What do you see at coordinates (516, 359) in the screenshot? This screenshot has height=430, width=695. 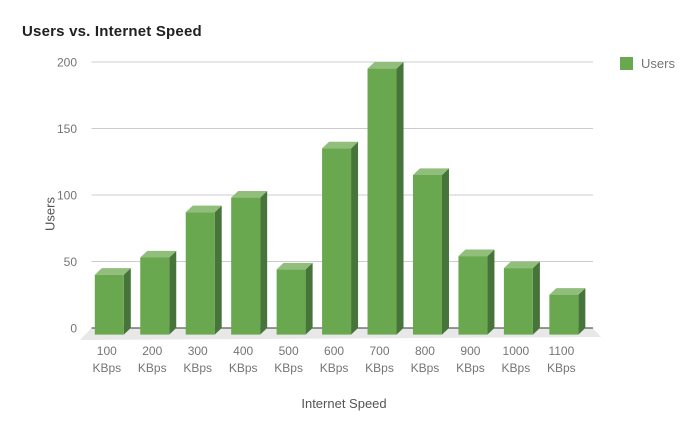 I see `x-tick-label: 1000 KBps` at bounding box center [516, 359].